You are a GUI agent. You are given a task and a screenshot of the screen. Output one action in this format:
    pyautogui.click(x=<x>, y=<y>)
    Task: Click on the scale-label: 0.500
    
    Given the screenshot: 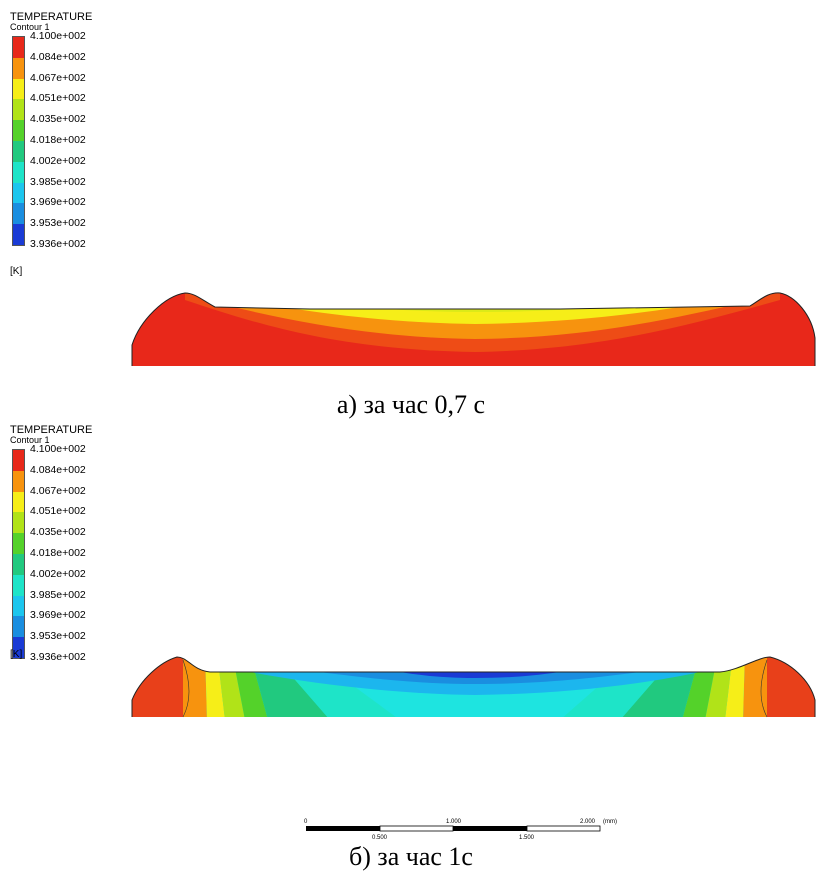 What is the action you would take?
    pyautogui.click(x=380, y=838)
    